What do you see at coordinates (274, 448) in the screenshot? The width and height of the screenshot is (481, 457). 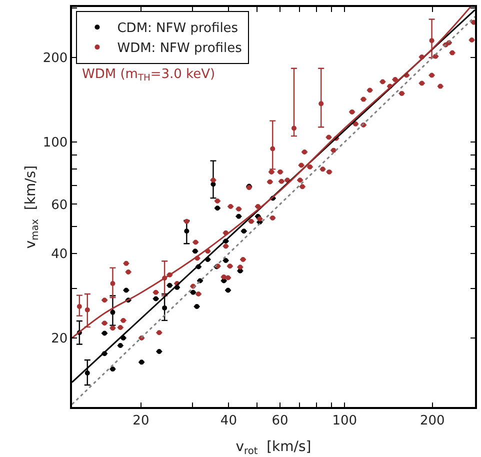 I see `x-axis-title: v$_{rot}$ [km/s]` at bounding box center [274, 448].